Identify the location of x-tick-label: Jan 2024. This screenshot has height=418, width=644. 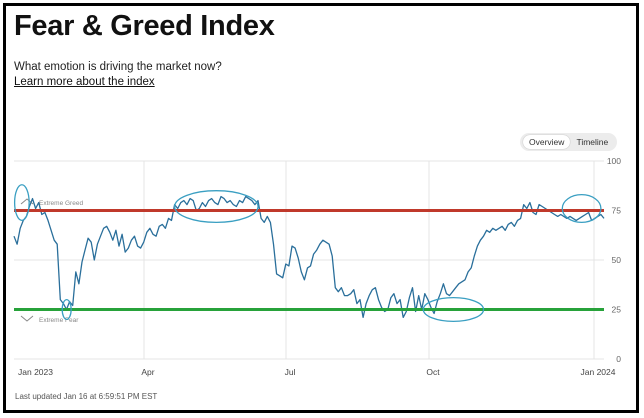
(598, 372).